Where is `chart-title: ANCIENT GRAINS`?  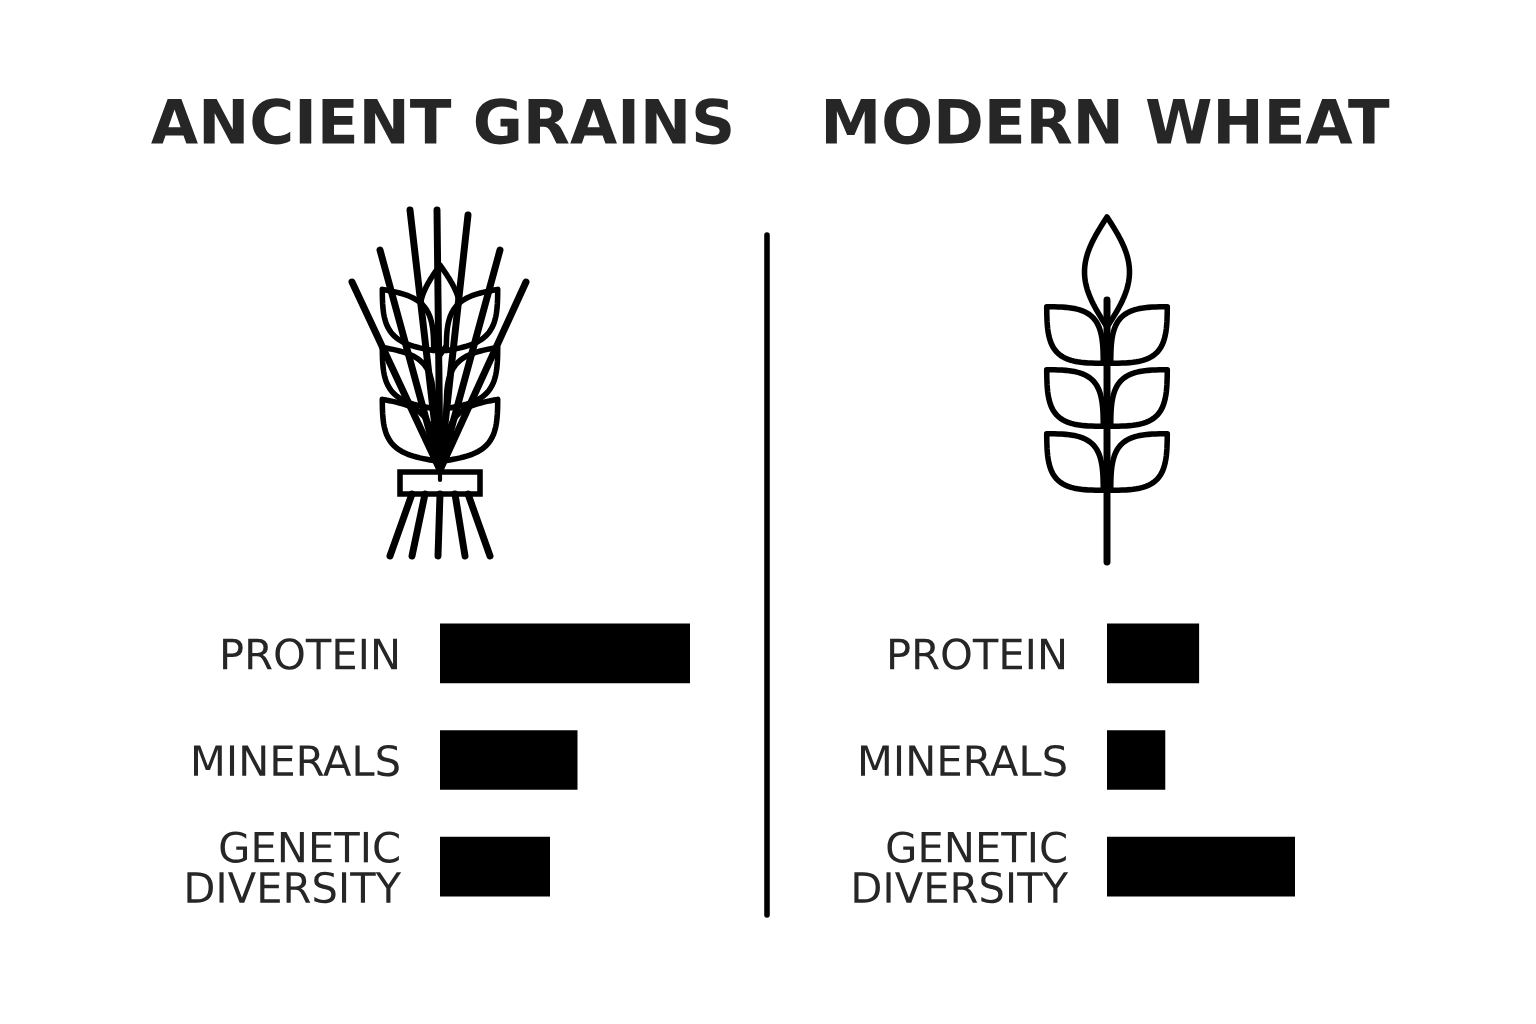 chart-title: ANCIENT GRAINS is located at coordinates (441, 121).